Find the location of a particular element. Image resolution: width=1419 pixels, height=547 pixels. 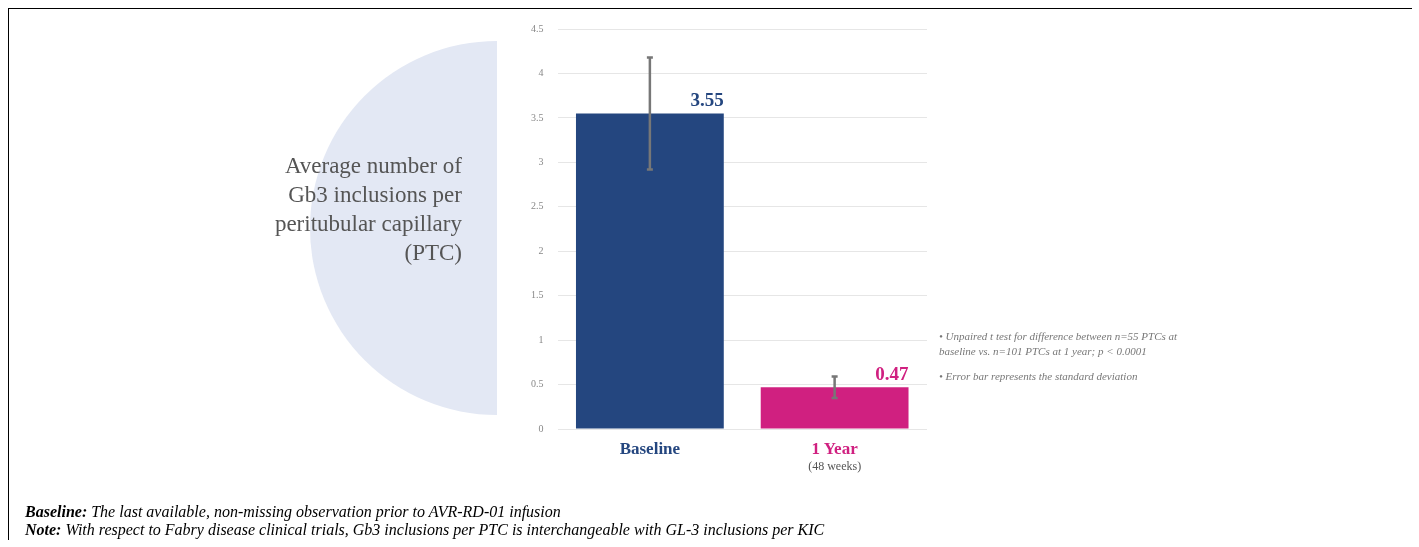

data-label: 3.55 is located at coordinates (707, 99).